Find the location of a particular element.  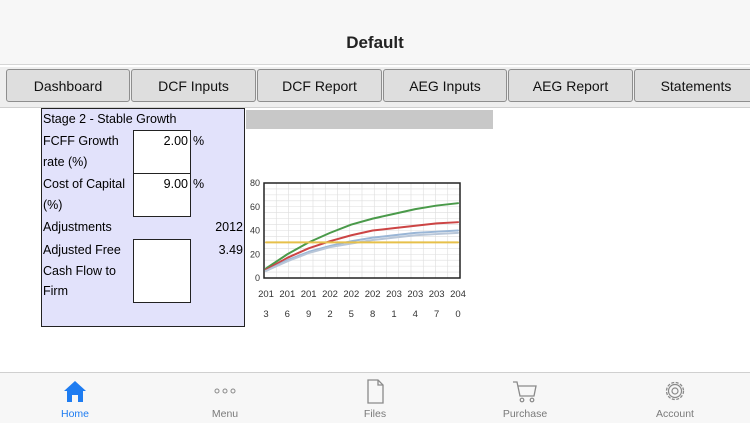

panel-heading: Stage 2 - Stable Growth is located at coordinates (110, 119).